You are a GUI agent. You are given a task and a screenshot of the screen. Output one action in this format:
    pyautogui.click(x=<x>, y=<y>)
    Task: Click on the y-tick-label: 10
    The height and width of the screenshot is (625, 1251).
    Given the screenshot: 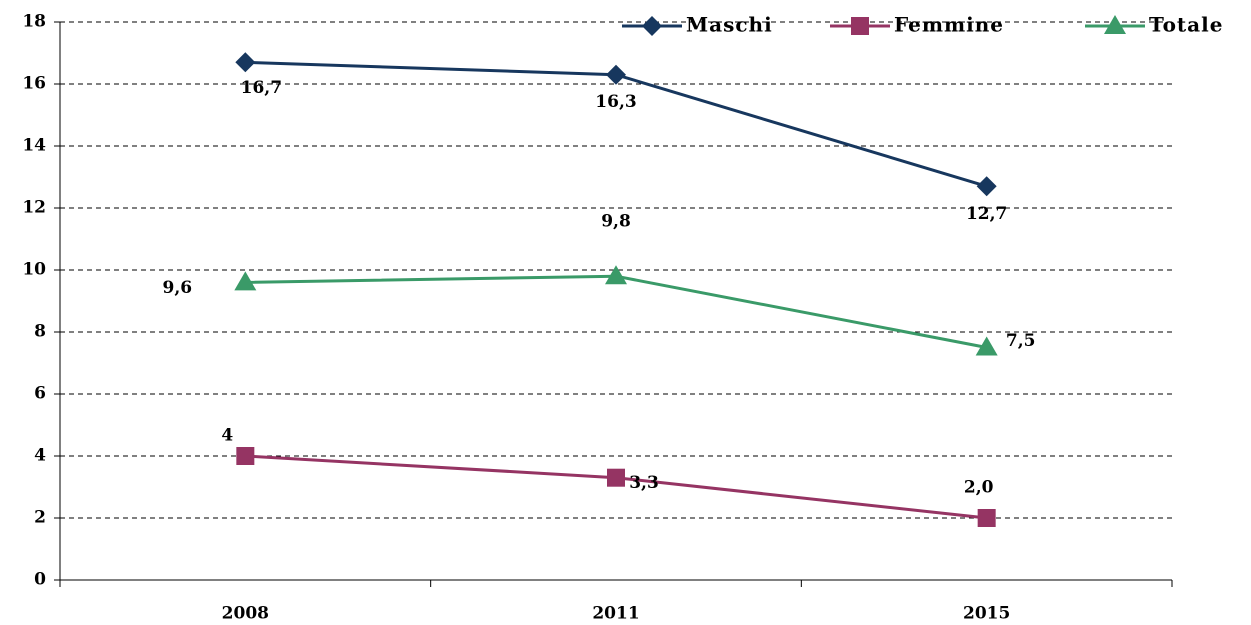 What is the action you would take?
    pyautogui.click(x=34, y=270)
    